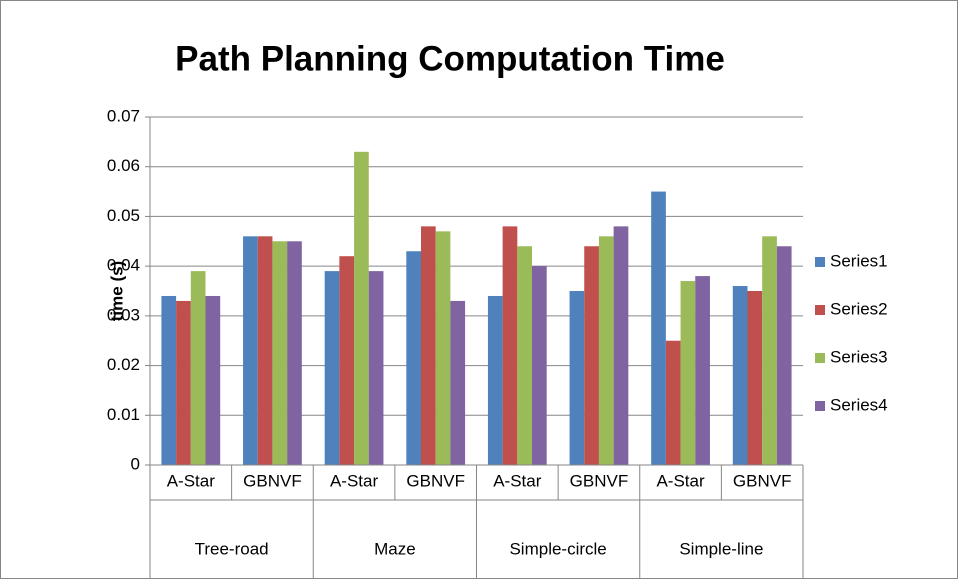 This screenshot has height=579, width=958. I want to click on group-label: Tree-road, so click(232, 548).